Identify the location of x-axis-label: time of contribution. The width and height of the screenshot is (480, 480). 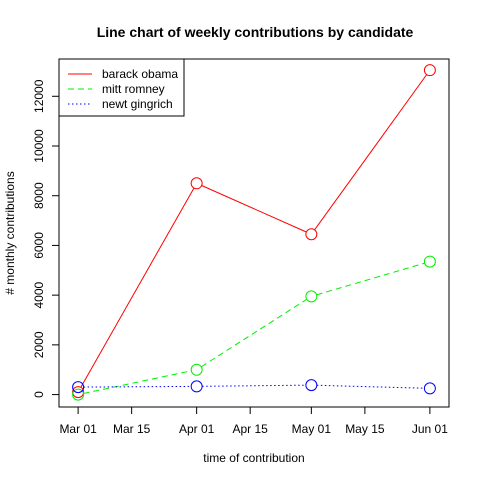
(253, 458).